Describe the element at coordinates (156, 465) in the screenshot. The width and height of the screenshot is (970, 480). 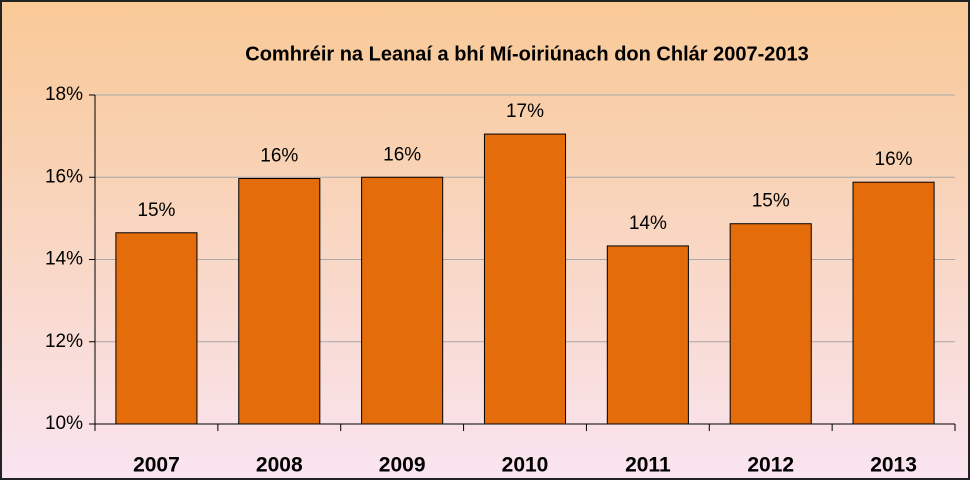
I see `x-tick-label: 2007` at that location.